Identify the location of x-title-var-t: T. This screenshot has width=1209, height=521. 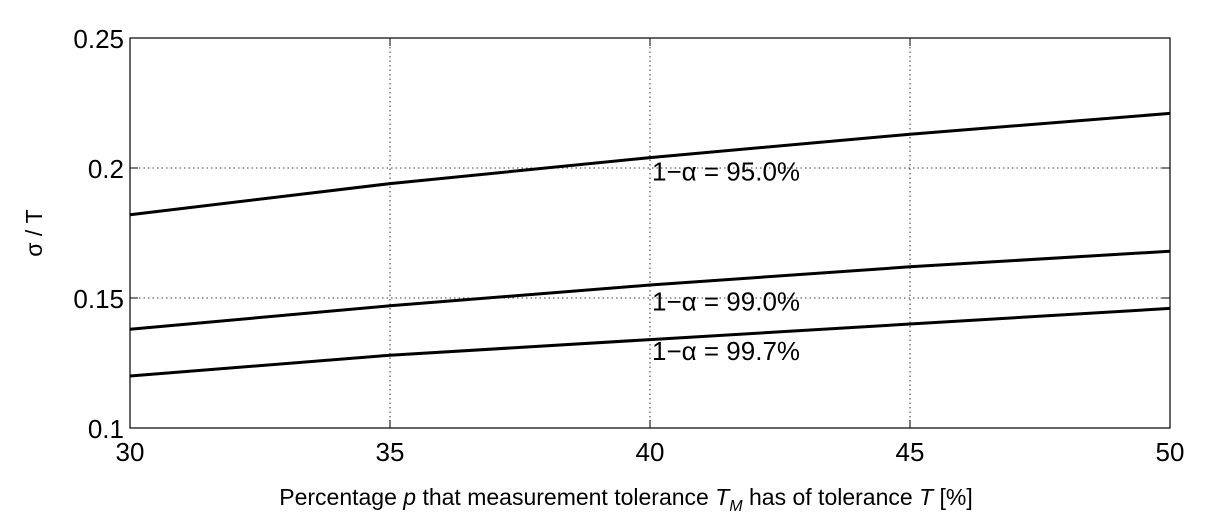
(927, 497).